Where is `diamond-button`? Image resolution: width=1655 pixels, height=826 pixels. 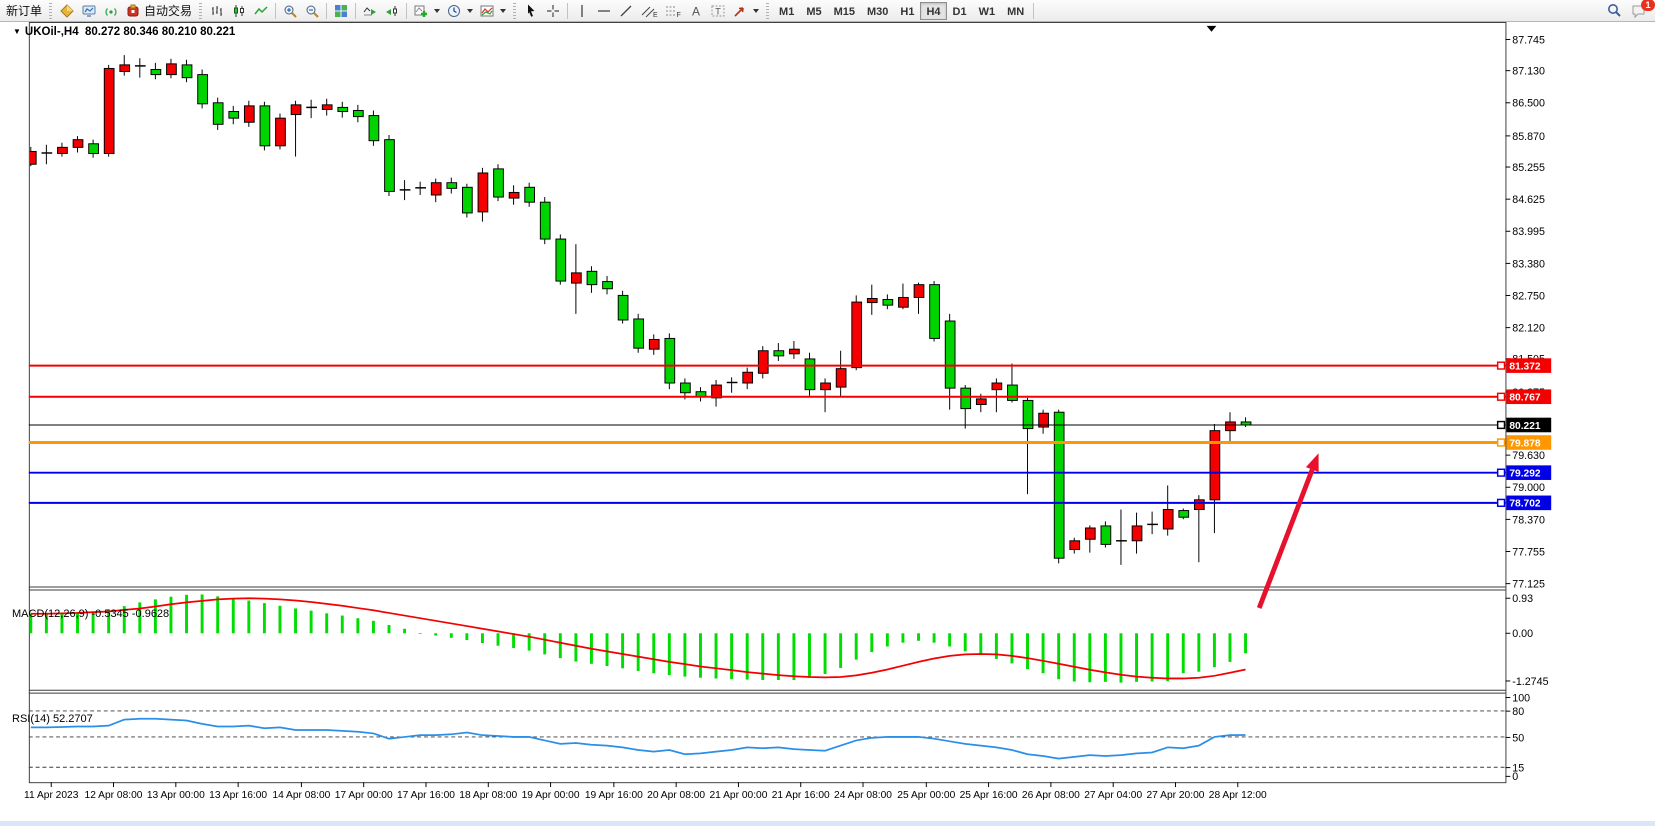 diamond-button is located at coordinates (67, 11).